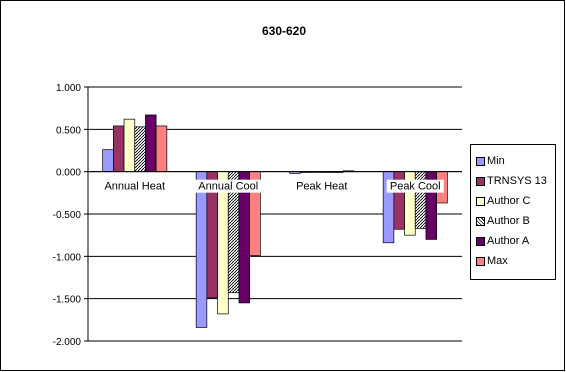 This screenshot has height=372, width=566. I want to click on legend-item: TRNSYS 13, so click(511, 181).